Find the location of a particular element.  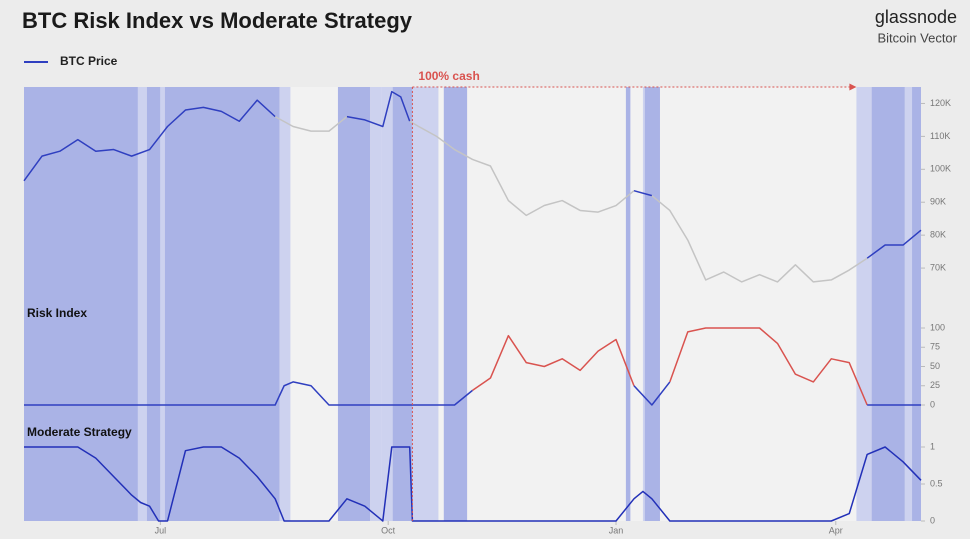

x-tick-label: Jan is located at coordinates (616, 530).